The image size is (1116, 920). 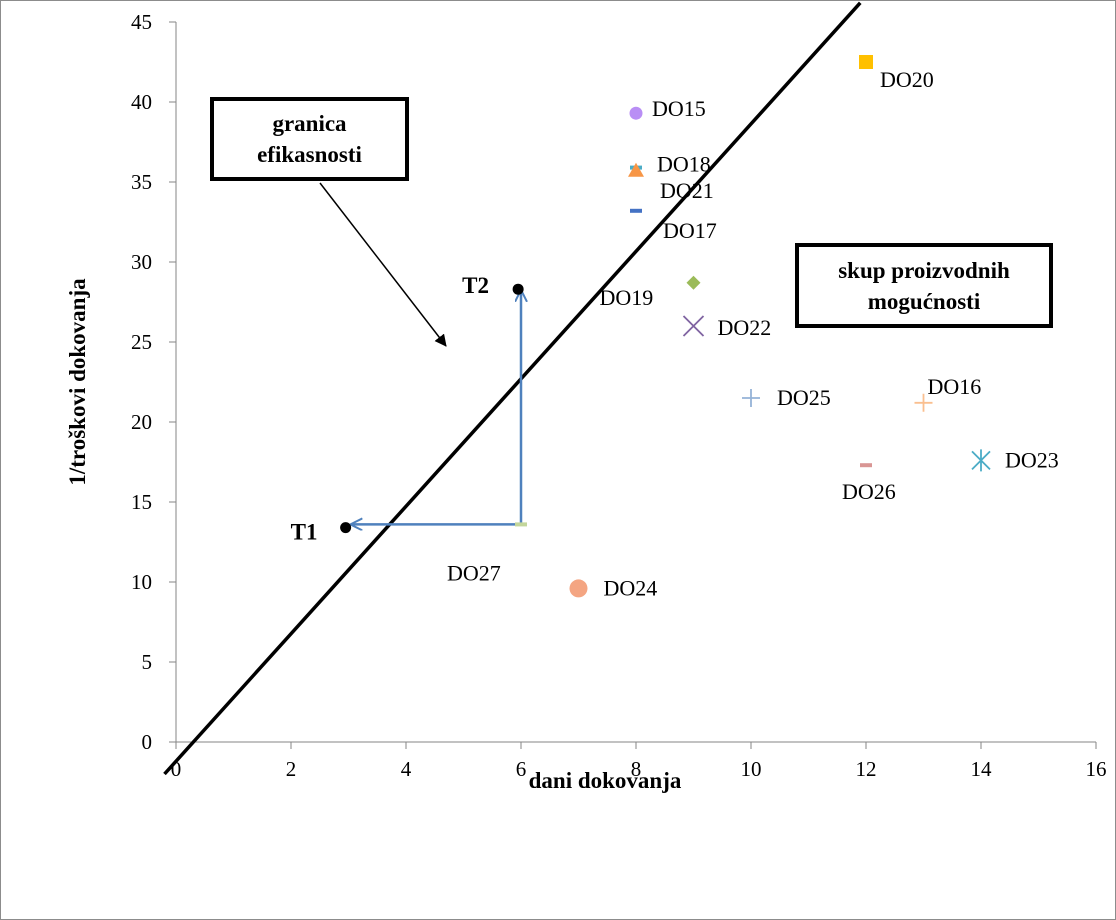 What do you see at coordinates (679, 108) in the screenshot?
I see `point-label: DO15` at bounding box center [679, 108].